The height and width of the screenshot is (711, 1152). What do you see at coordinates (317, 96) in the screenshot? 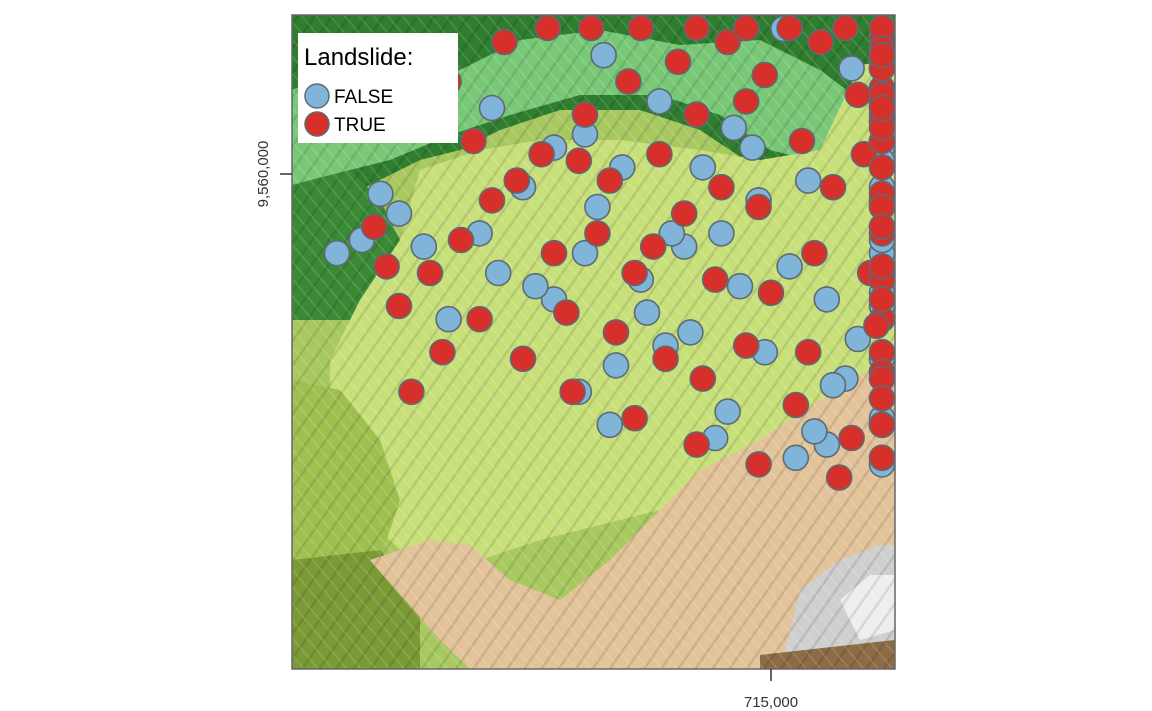
I see `legend-false-swatch` at bounding box center [317, 96].